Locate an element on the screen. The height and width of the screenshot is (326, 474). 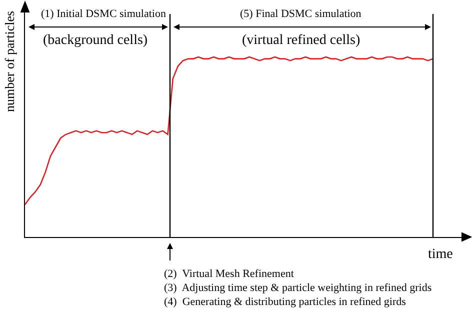
y-axis-title: number of particles is located at coordinates (9, 61).